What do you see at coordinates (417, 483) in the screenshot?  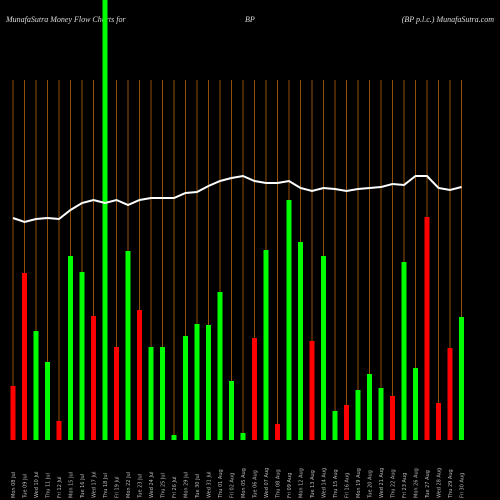 I see `x-tick-label: Mon 26 Aug` at bounding box center [417, 483].